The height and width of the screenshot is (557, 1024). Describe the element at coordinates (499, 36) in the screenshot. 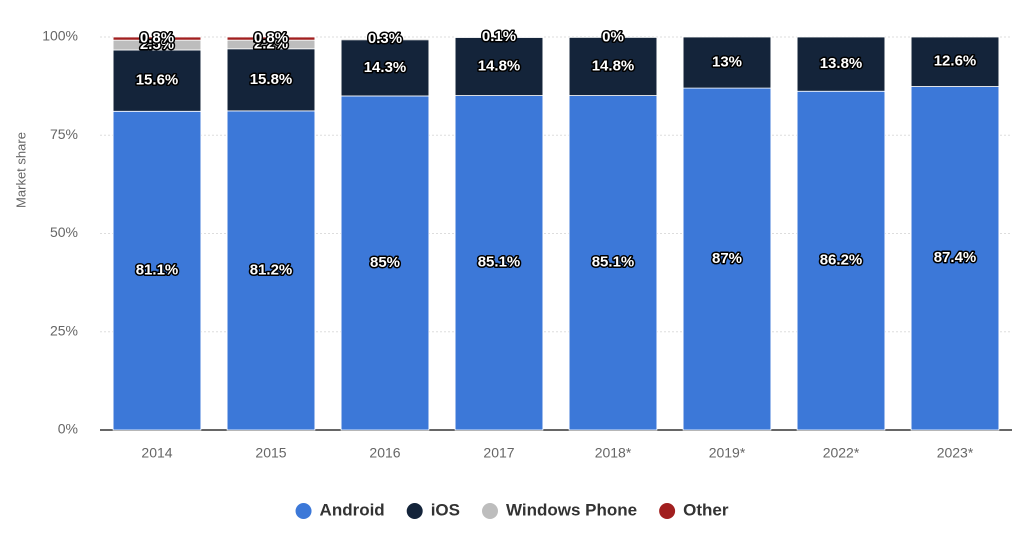

I see `data-label: 0.1%` at that location.